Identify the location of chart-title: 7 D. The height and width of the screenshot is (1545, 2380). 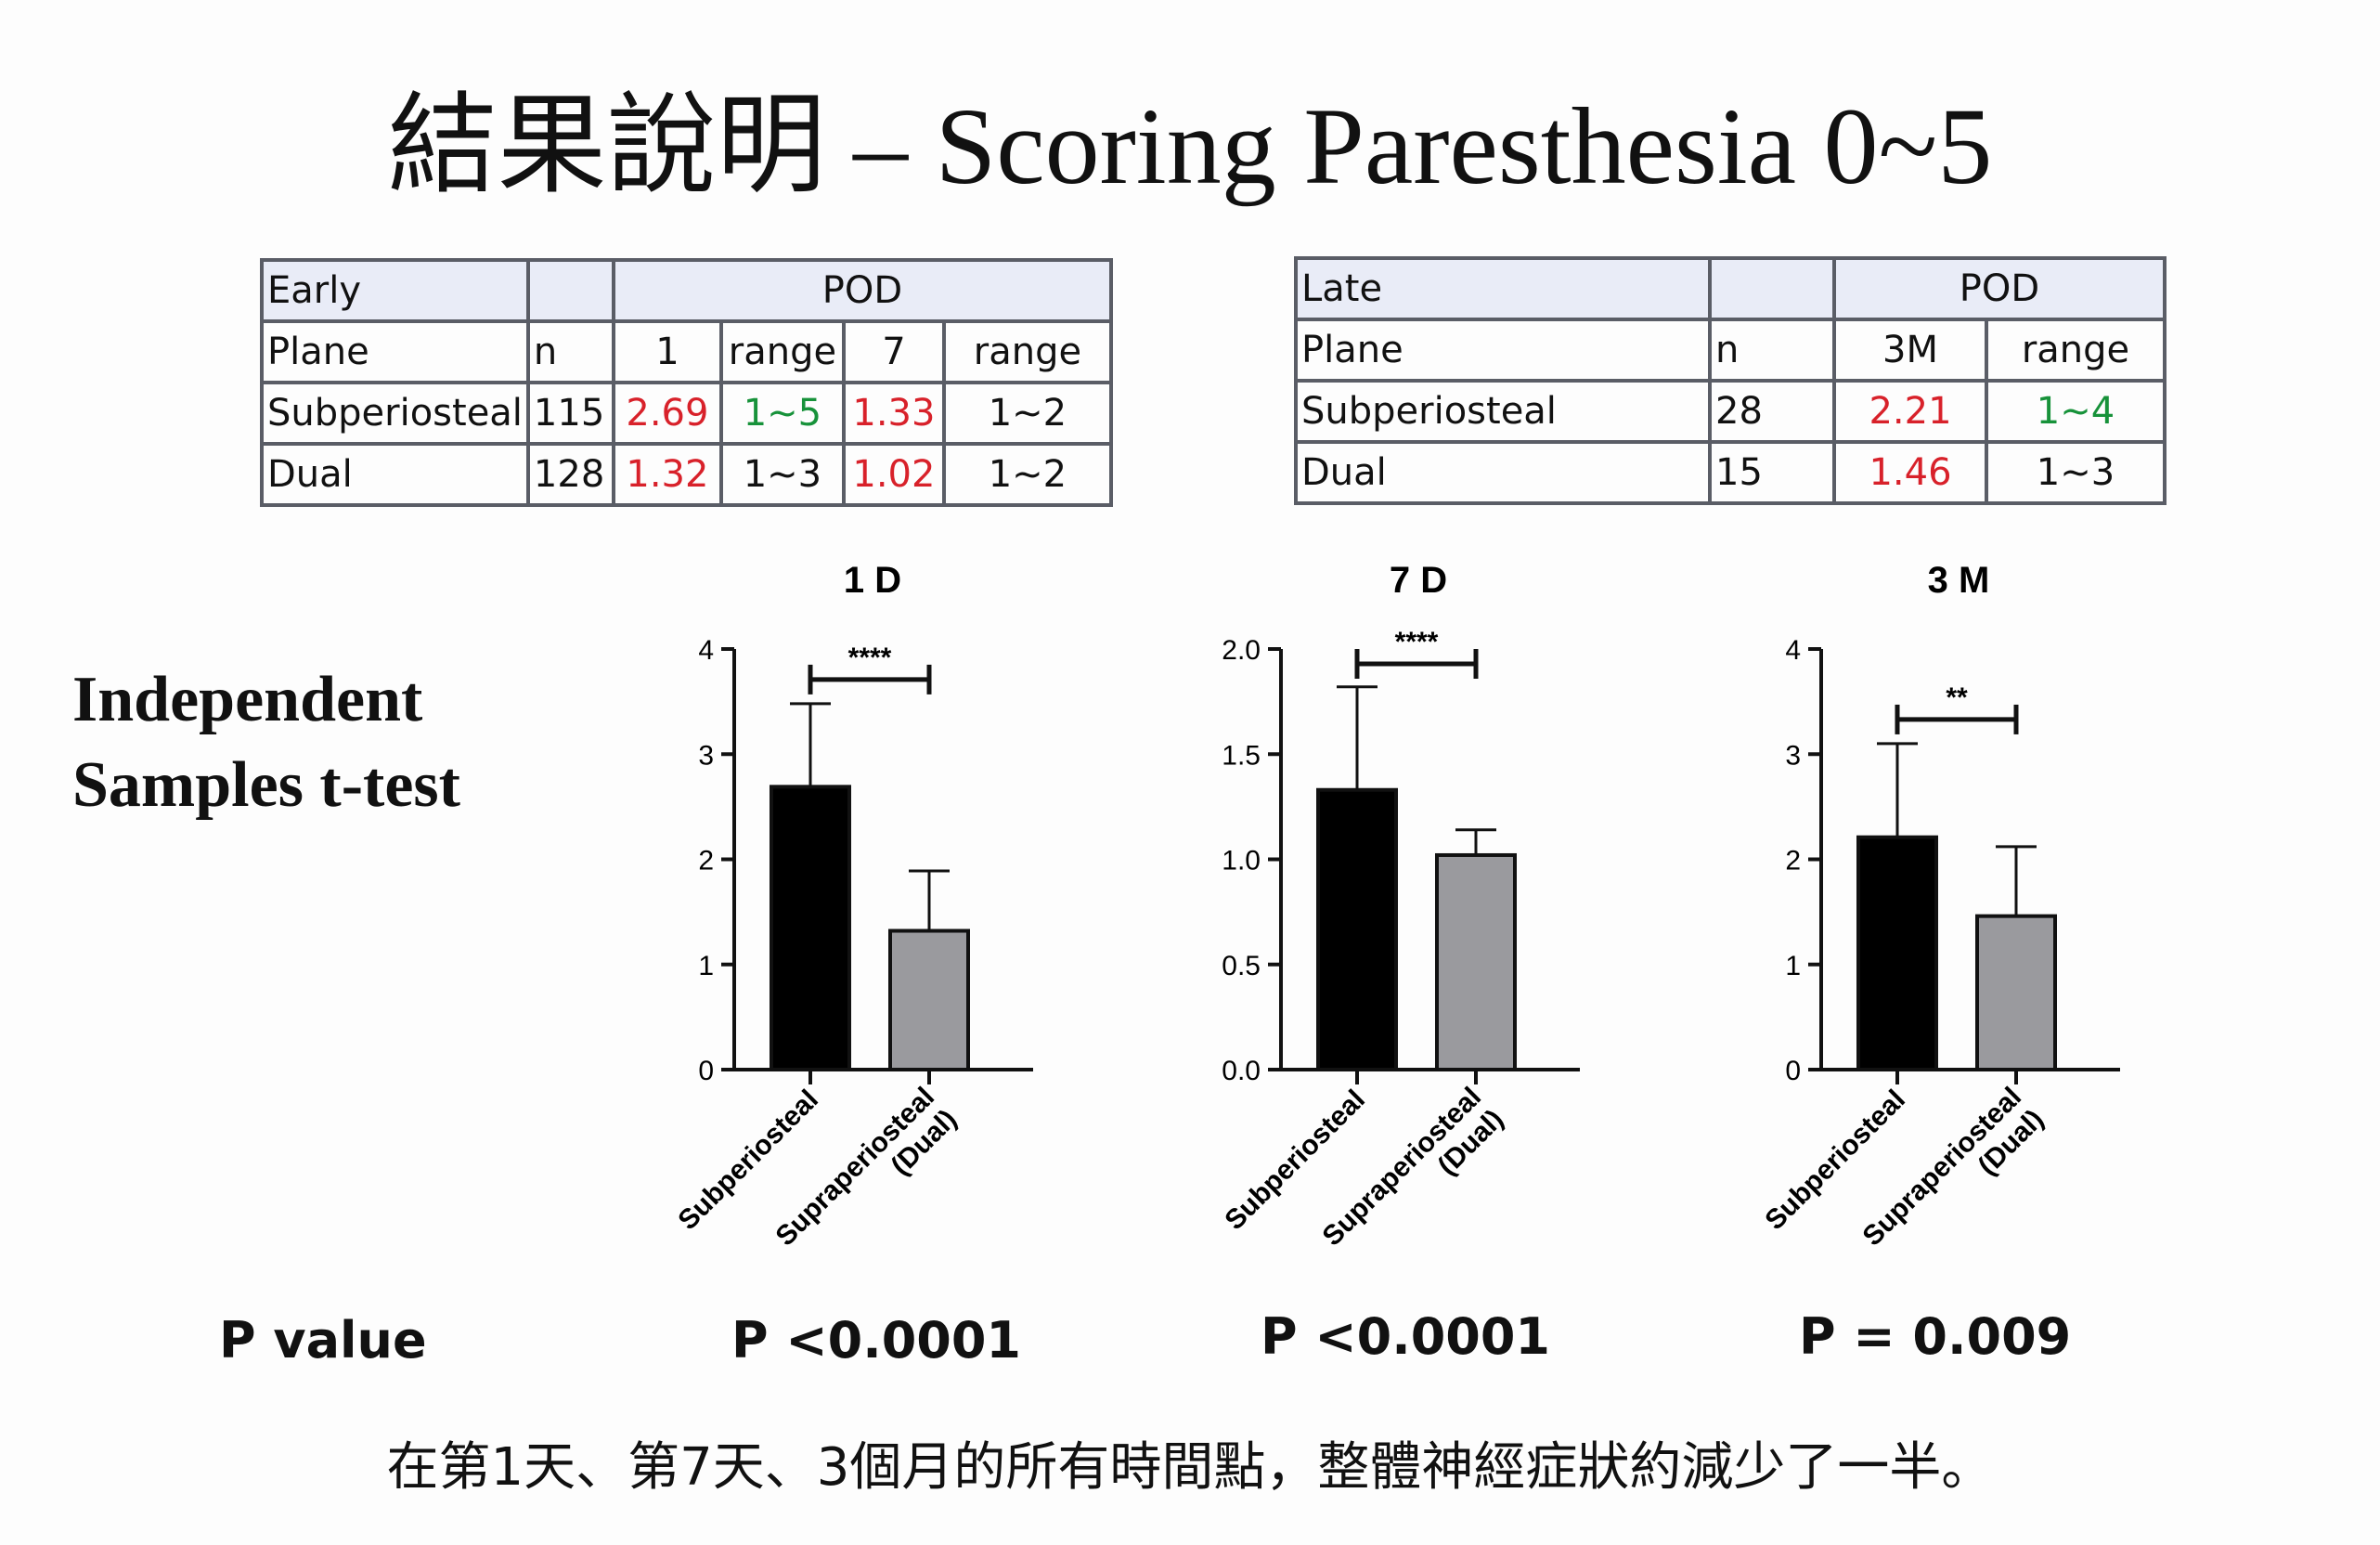
(1418, 580).